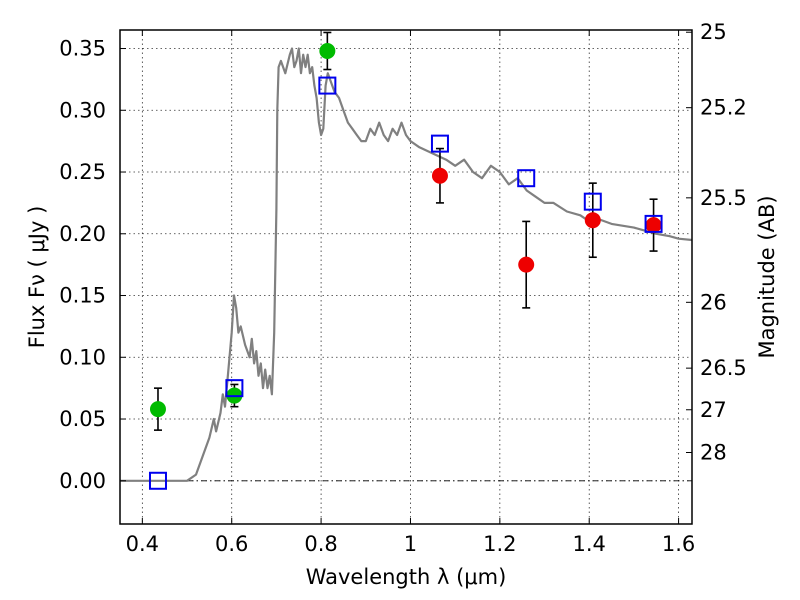  Describe the element at coordinates (713, 32) in the screenshot. I see `right-tick-label: 25` at that location.